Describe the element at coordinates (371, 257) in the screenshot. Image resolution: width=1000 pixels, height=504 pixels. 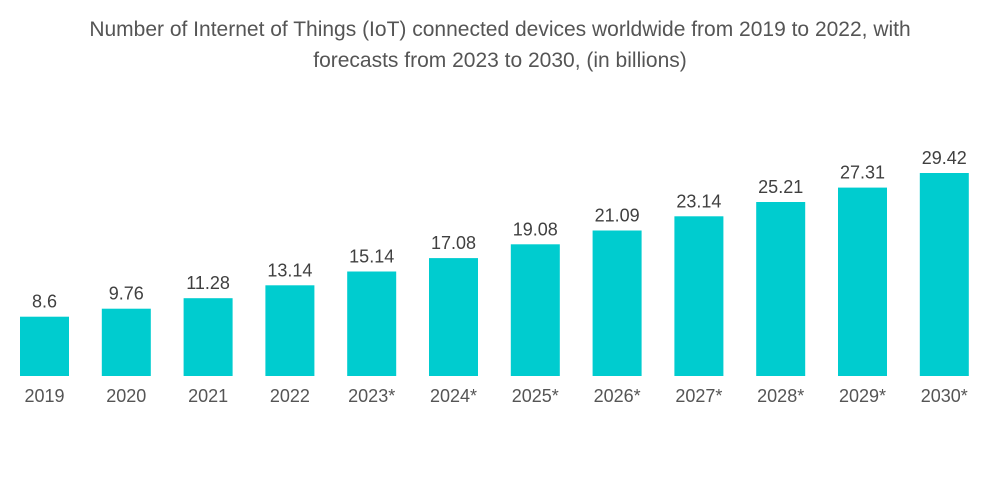
I see `value-label: 15.14` at that location.